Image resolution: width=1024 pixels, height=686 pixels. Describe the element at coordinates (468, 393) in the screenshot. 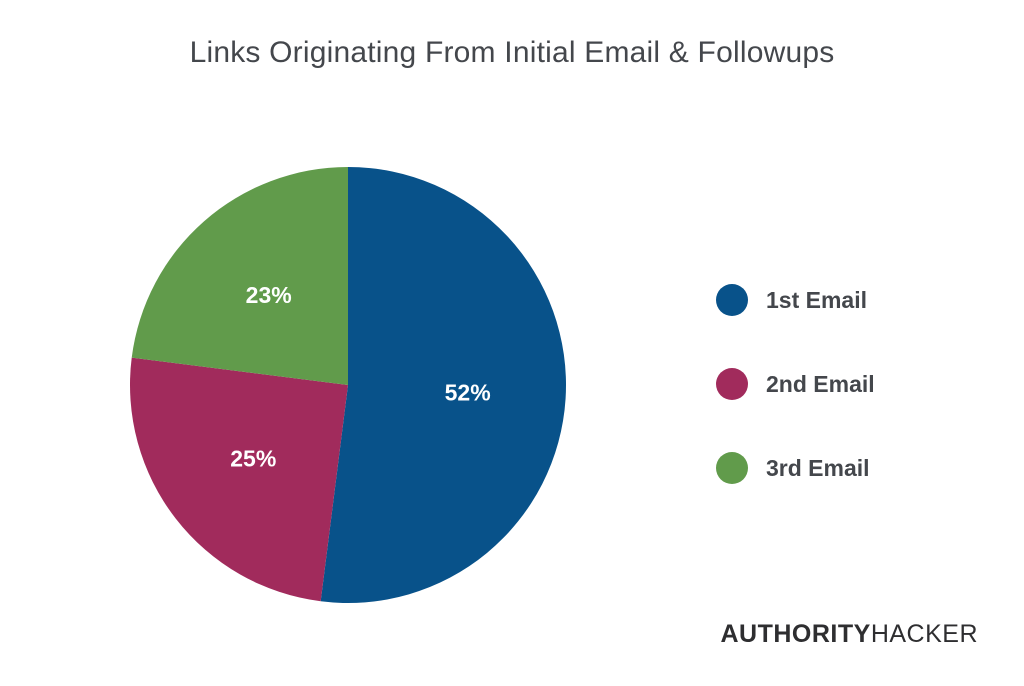

I see `slice-data-label: 52%` at that location.